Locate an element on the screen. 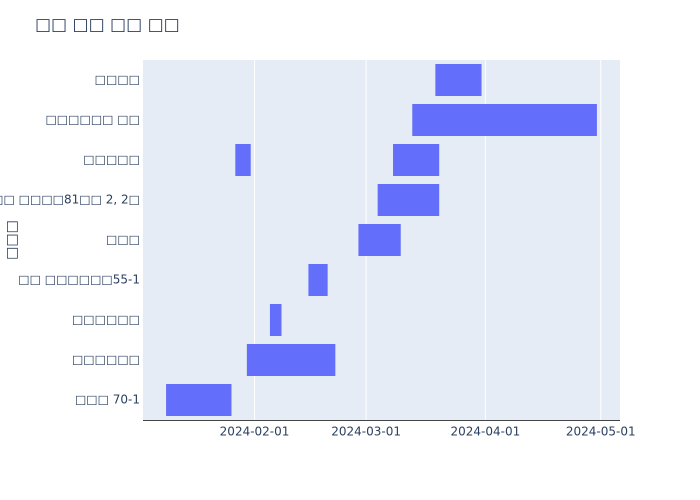  y-tick-label: □□□□□ is located at coordinates (111, 160).